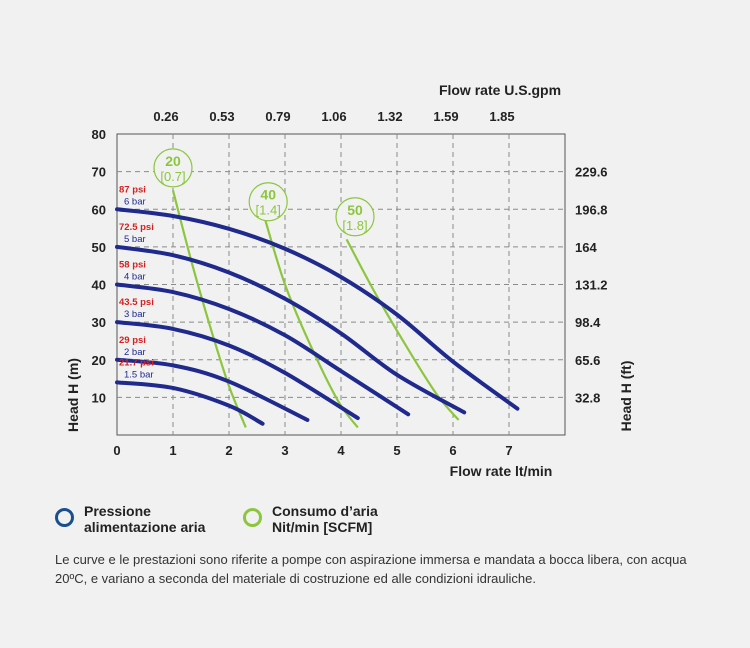  I want to click on top-tick-label: 1.06, so click(333, 116).